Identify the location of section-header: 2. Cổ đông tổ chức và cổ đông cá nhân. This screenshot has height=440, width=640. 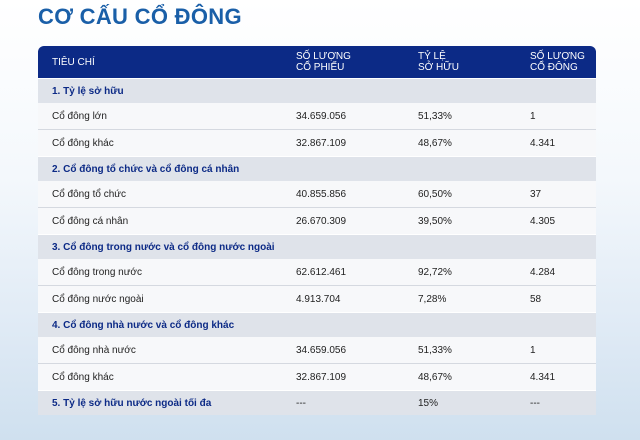
(317, 168).